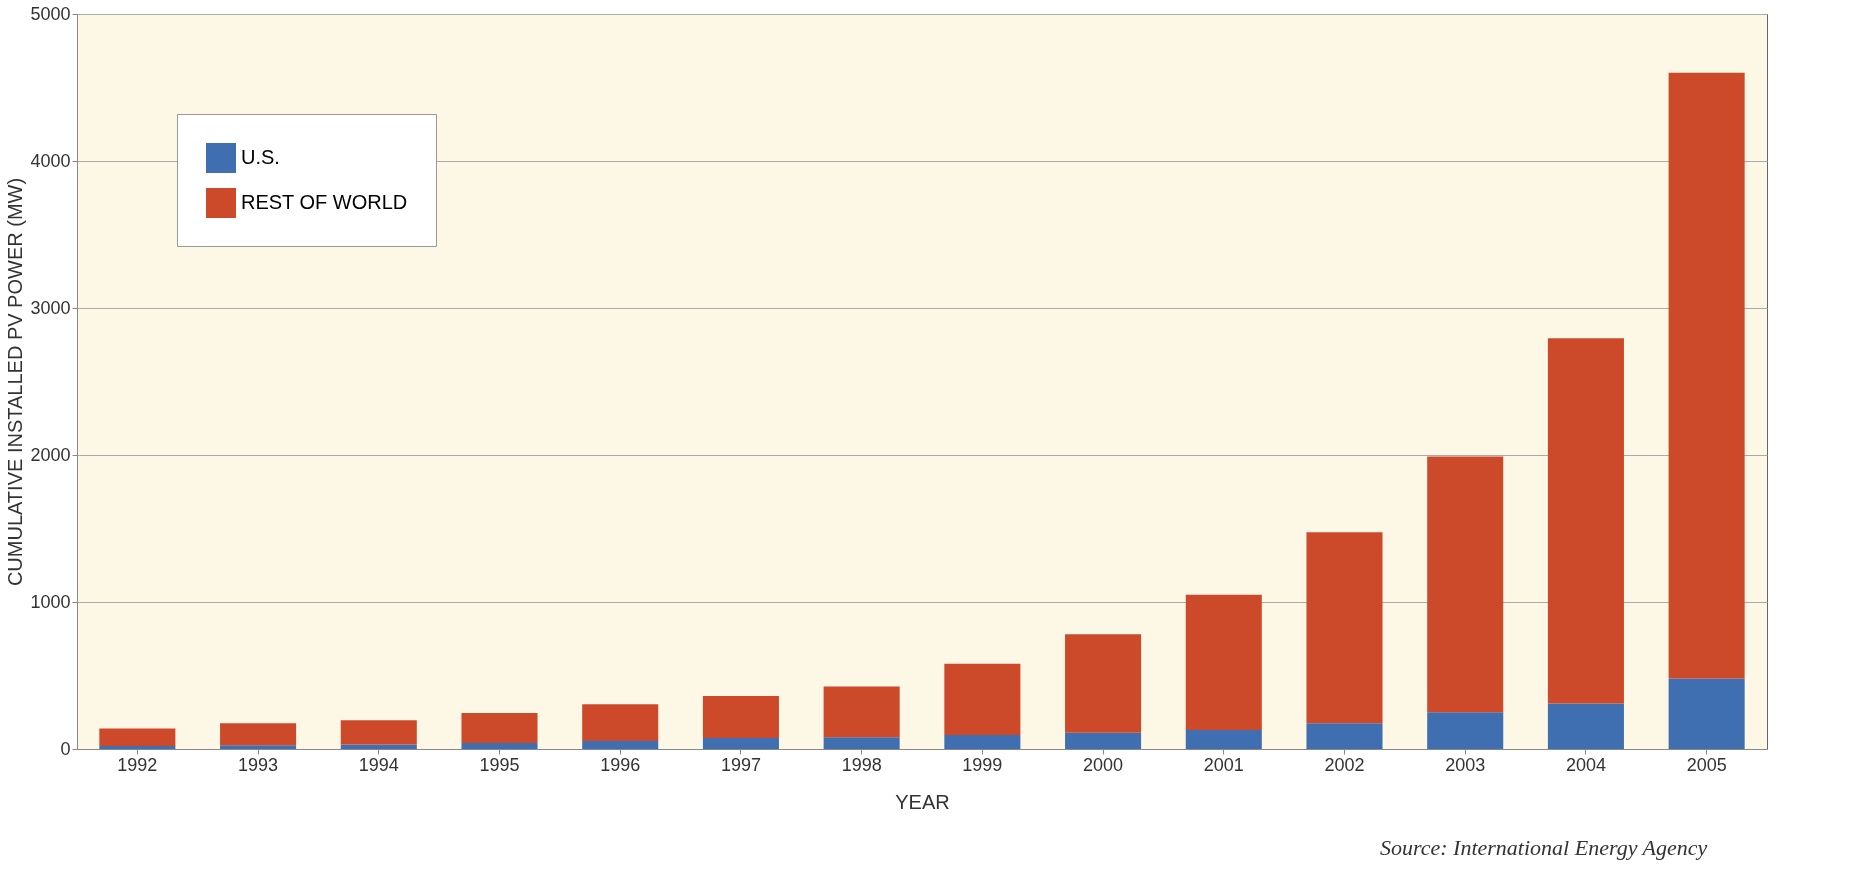  Describe the element at coordinates (620, 764) in the screenshot. I see `x-tick-label: 1996` at that location.